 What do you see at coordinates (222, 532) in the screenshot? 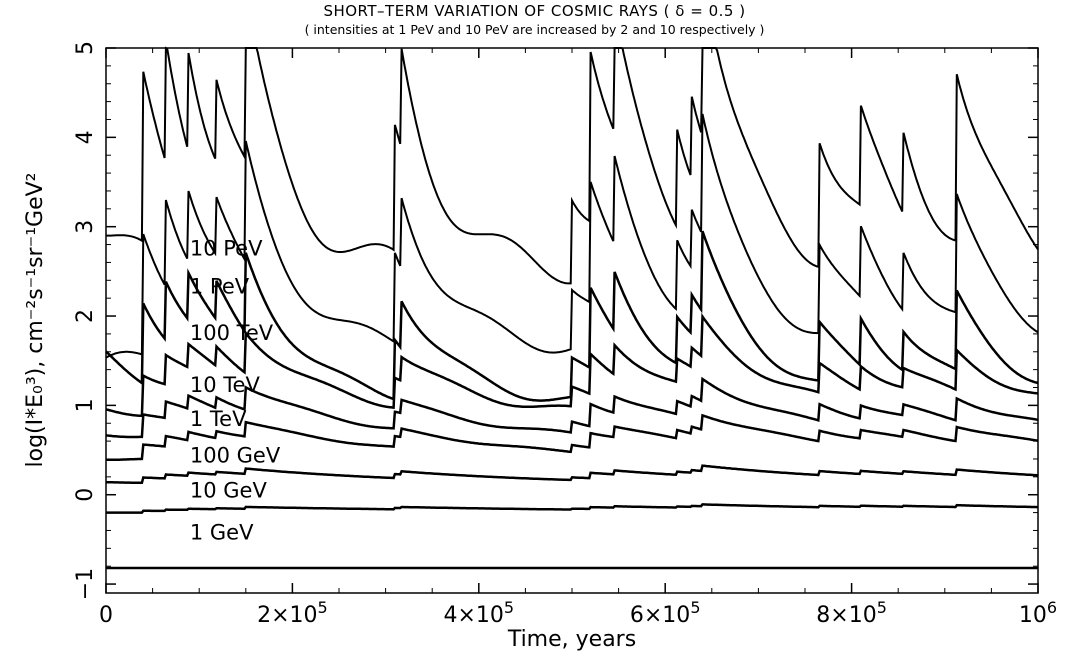
I see `series-label: 1 GeV` at bounding box center [222, 532].